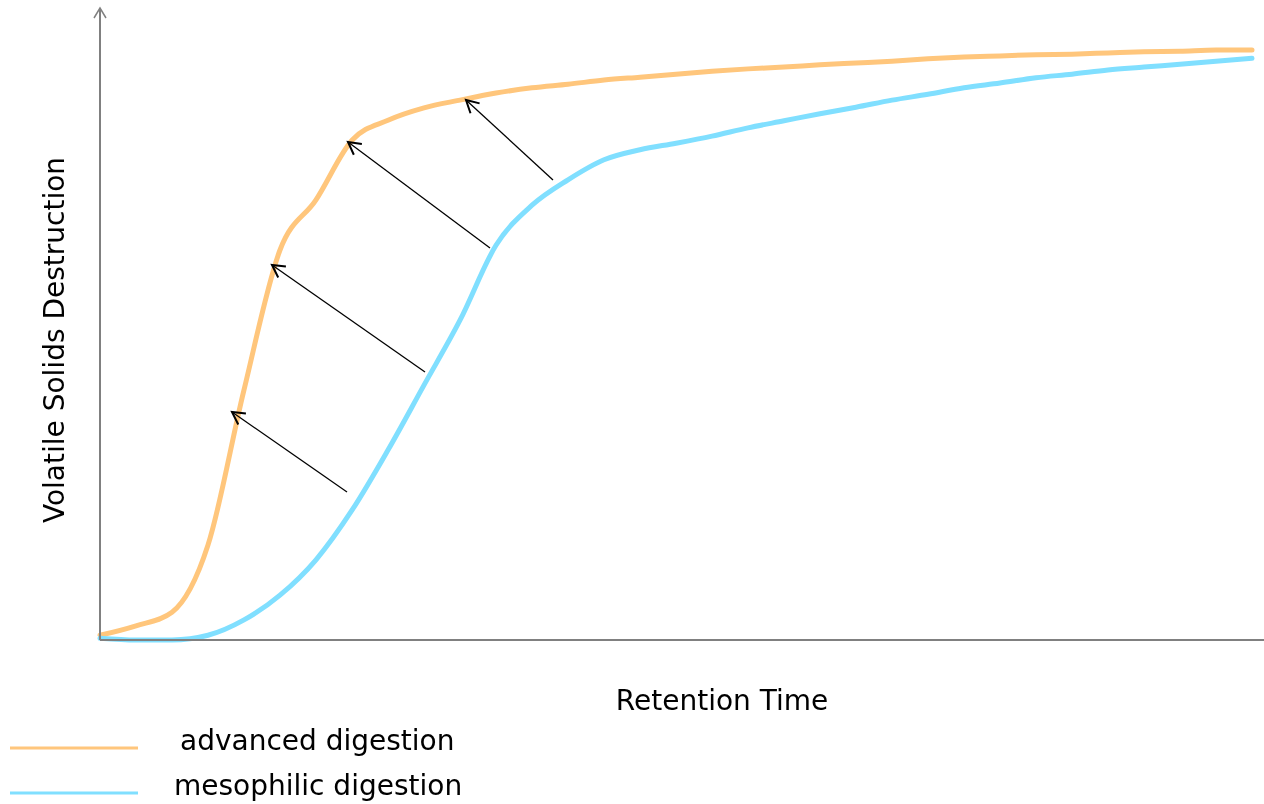 This screenshot has width=1264, height=804. Describe the element at coordinates (722, 700) in the screenshot. I see `x-axis-title: Retention Time` at that location.